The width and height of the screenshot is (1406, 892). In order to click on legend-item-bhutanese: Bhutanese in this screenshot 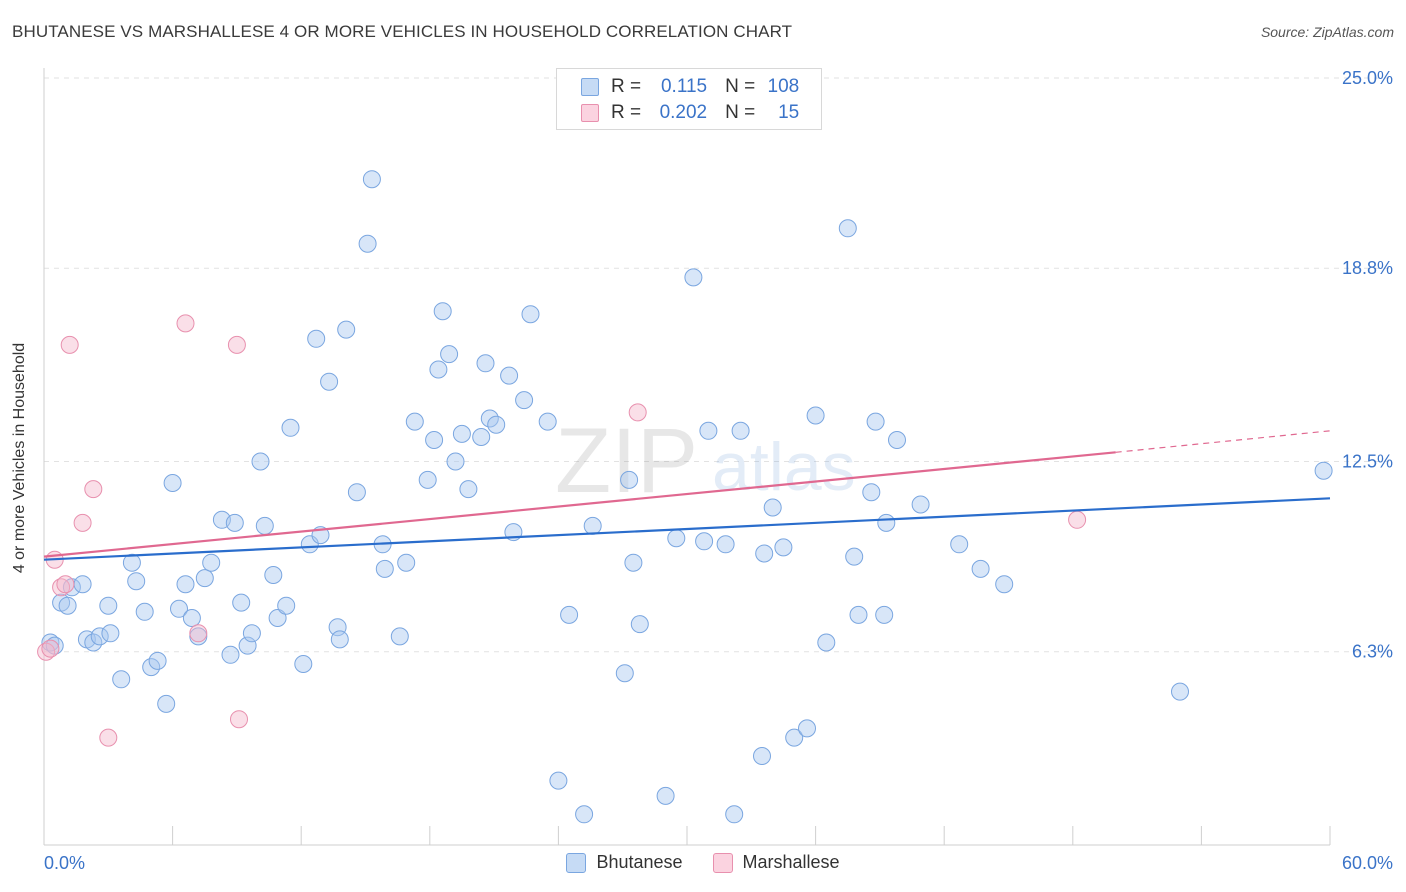, I will do `click(624, 862)`.